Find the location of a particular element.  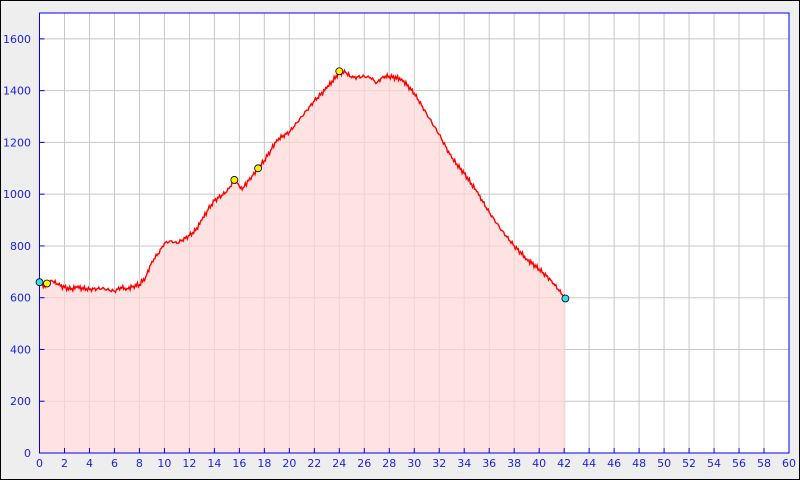

x-tick-label: 48 is located at coordinates (639, 463).